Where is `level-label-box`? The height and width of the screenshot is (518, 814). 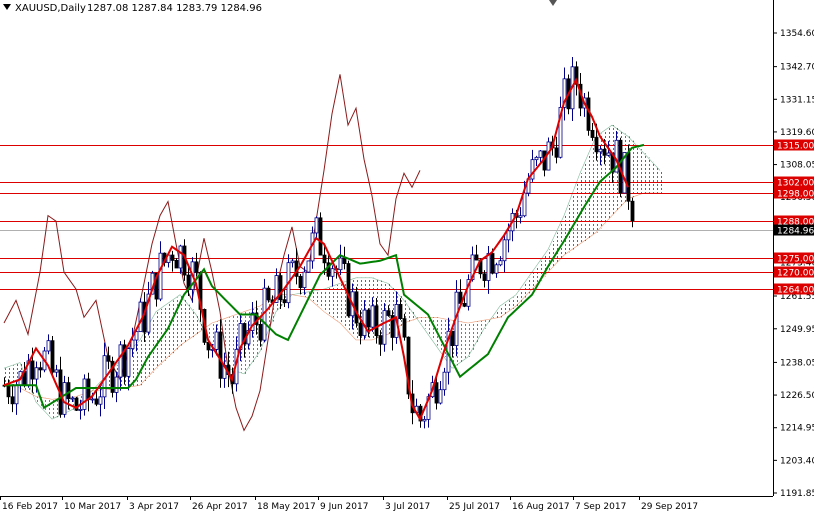
level-label-box is located at coordinates (794, 289).